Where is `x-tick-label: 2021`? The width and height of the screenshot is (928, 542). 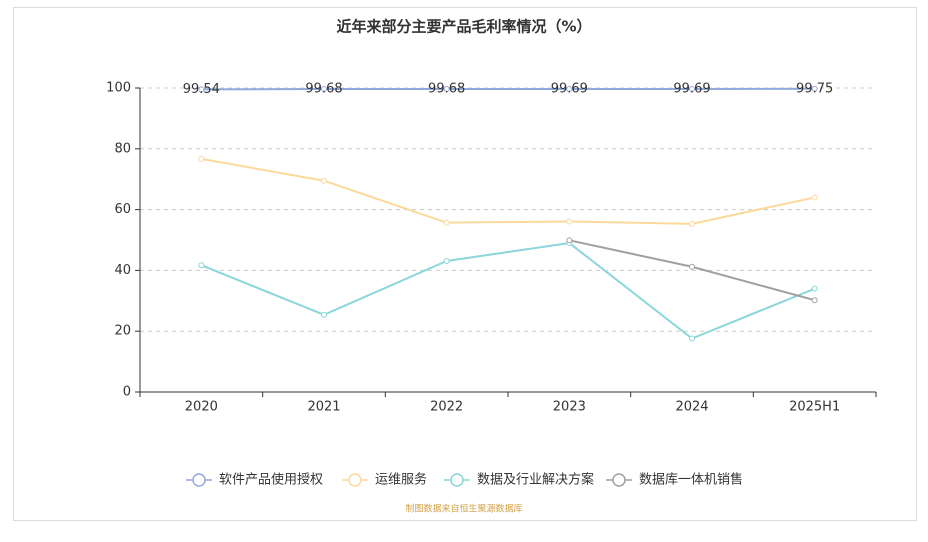
x-tick-label: 2021 is located at coordinates (323, 407).